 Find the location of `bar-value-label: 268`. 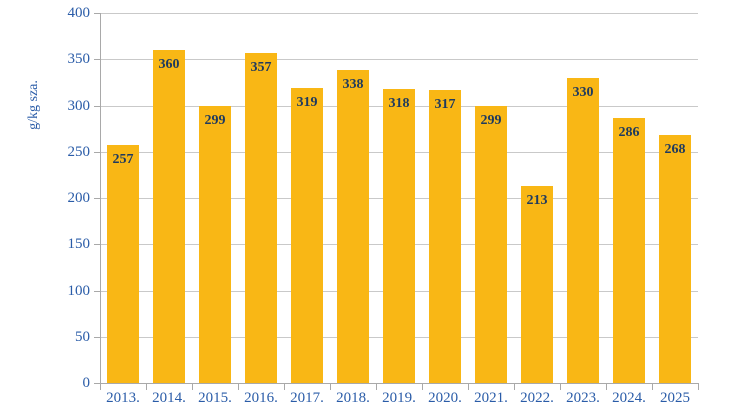

bar-value-label: 268 is located at coordinates (675, 150).